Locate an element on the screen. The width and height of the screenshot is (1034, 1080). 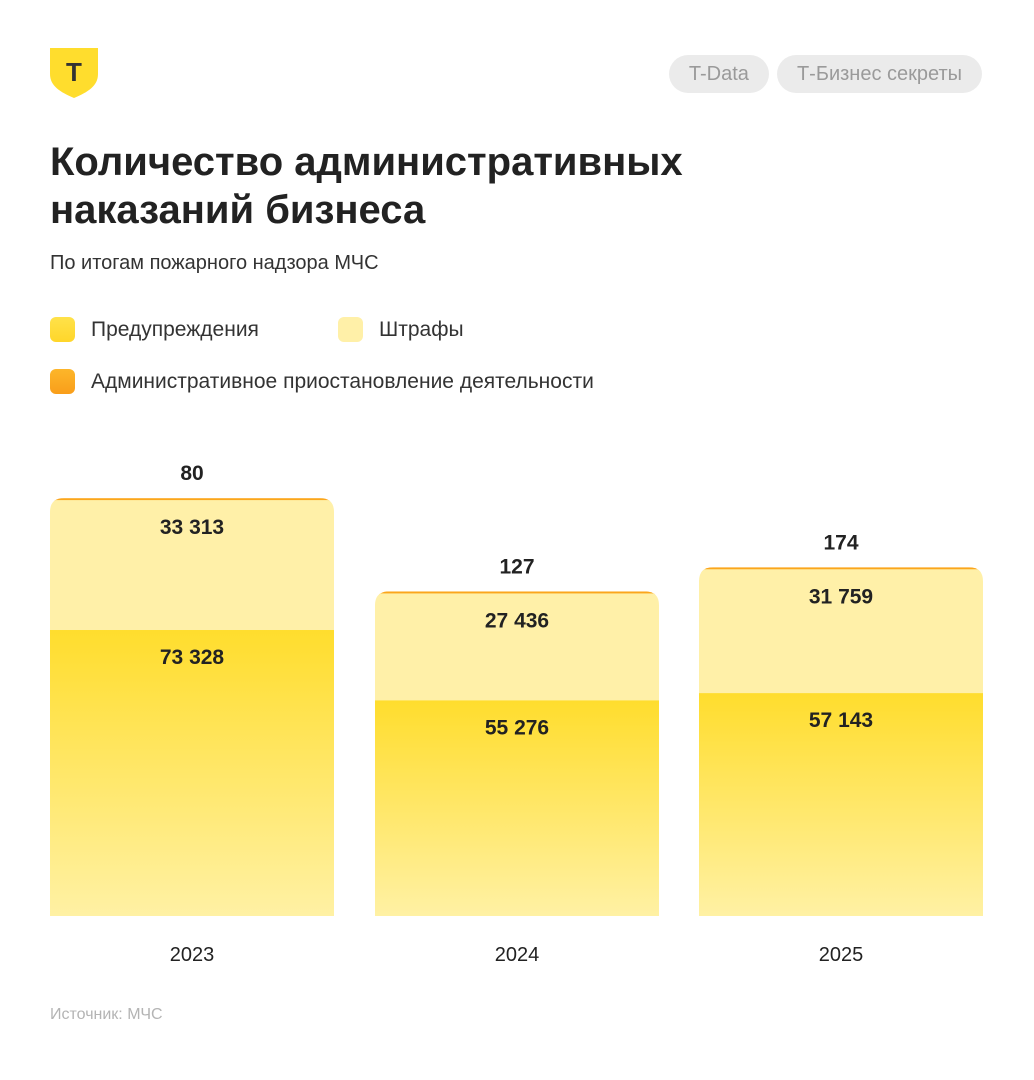
bar-stack-2024 is located at coordinates (517, 753).